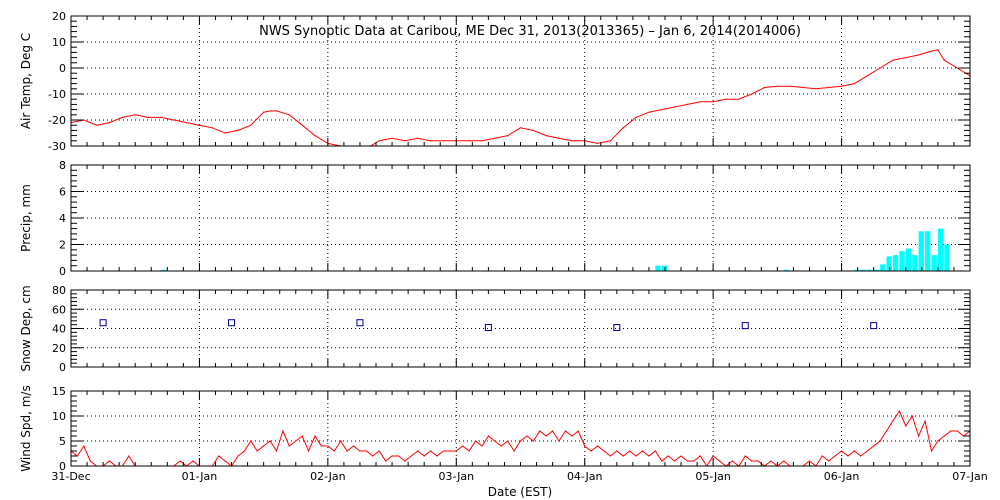 This screenshot has width=1000, height=500. What do you see at coordinates (200, 476) in the screenshot?
I see `x-tick-label: 01-Jan` at bounding box center [200, 476].